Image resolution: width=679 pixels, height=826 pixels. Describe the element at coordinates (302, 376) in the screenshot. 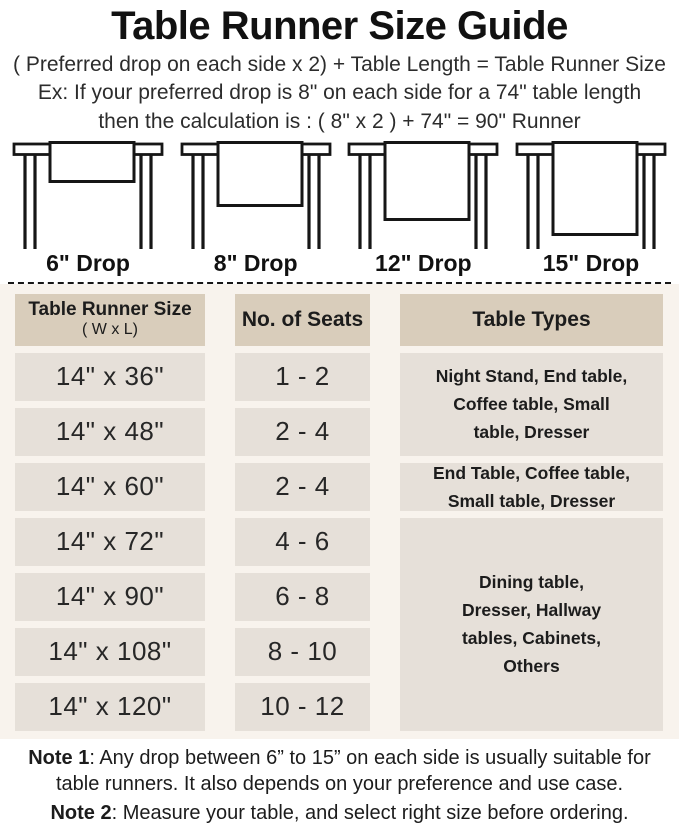

I see `seats-cell: 1 - 2` at that location.